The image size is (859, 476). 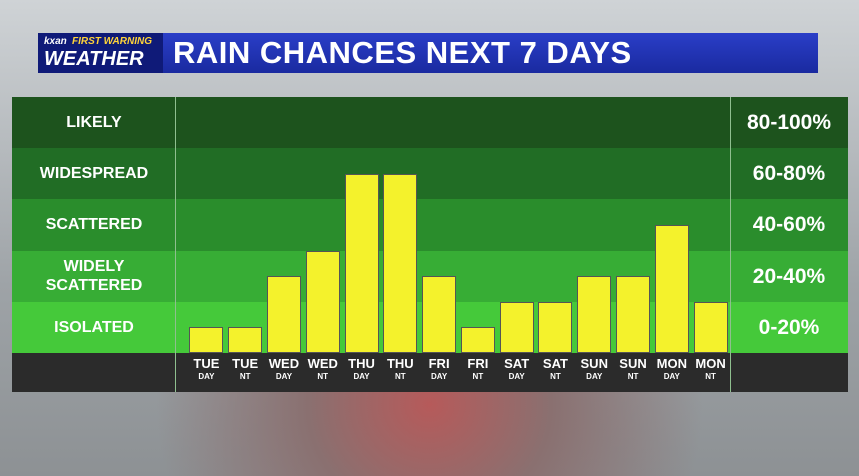 What do you see at coordinates (94, 225) in the screenshot?
I see `band-name: SCATTERED` at bounding box center [94, 225].